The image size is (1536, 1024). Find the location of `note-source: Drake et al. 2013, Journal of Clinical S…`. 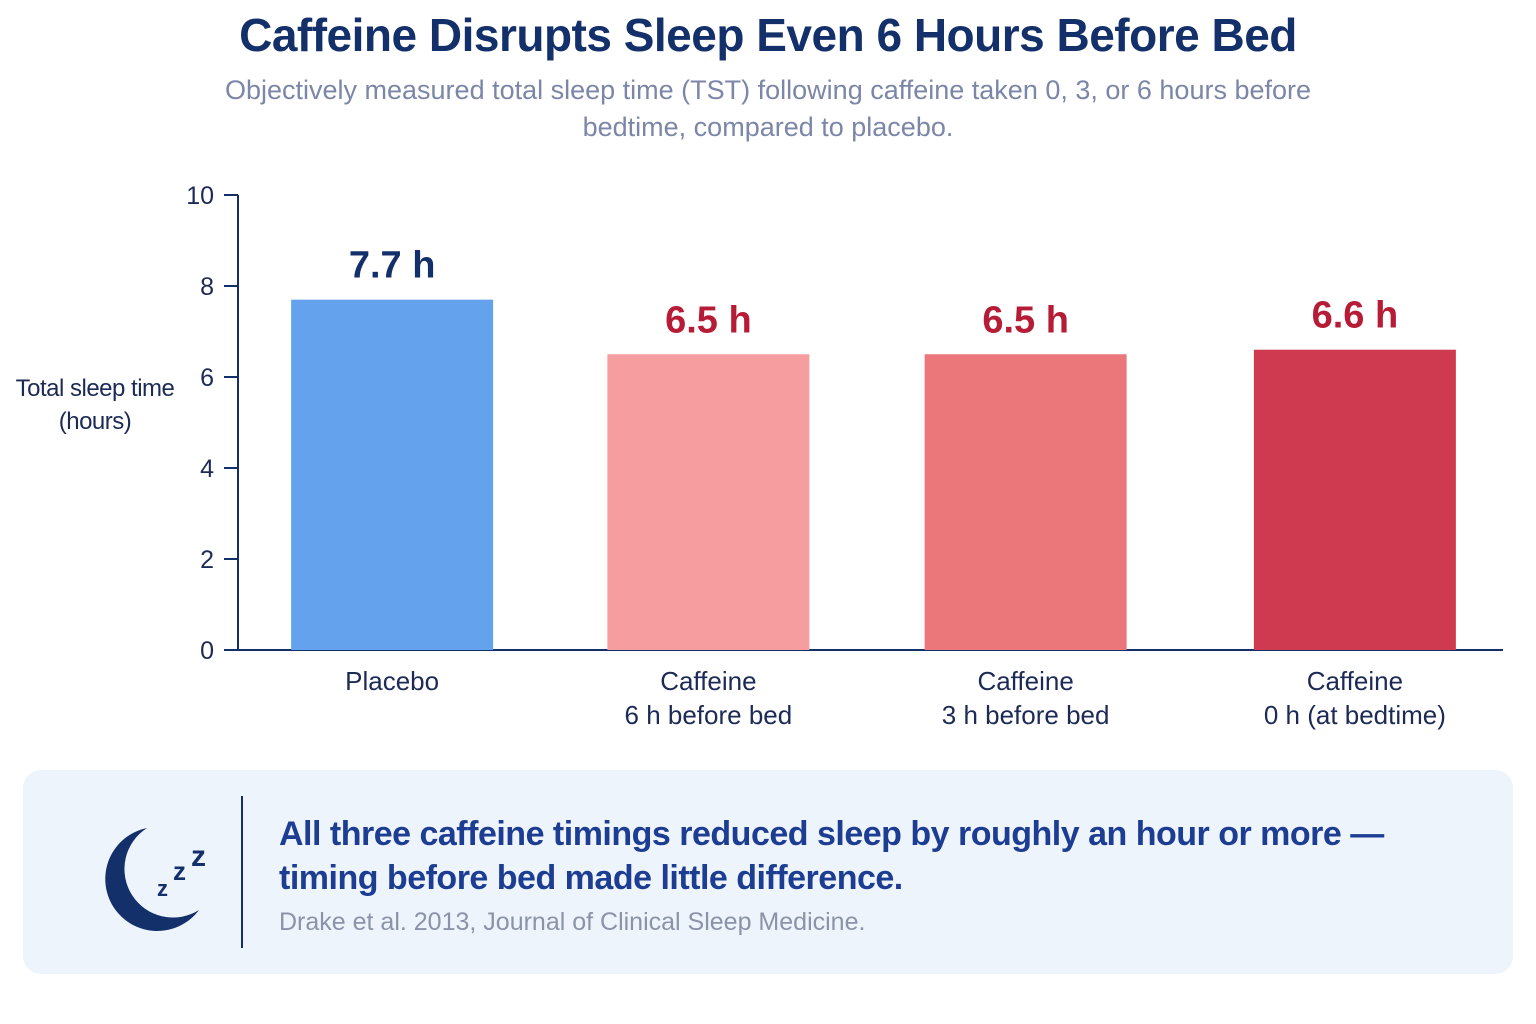

note-source: Drake et al. 2013, Journal of Clinical S… is located at coordinates (572, 922).